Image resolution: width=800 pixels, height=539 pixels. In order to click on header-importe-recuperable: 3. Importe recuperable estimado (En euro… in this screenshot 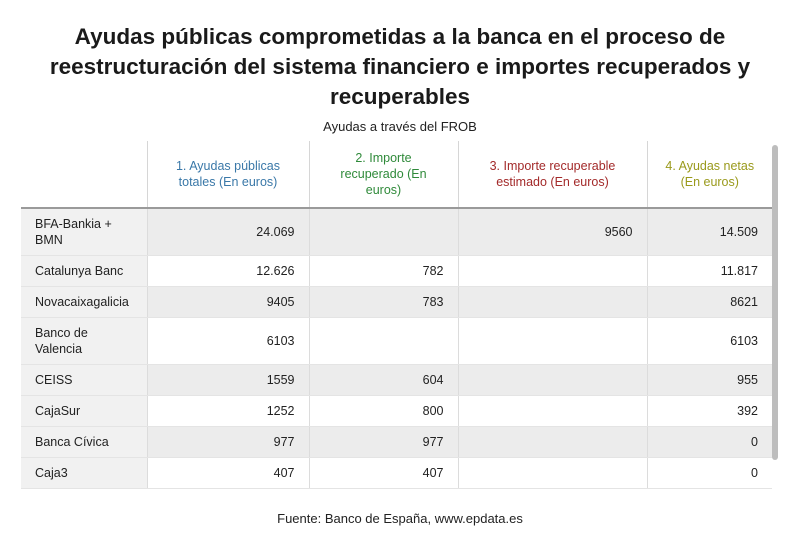, I will do `click(552, 175)`.